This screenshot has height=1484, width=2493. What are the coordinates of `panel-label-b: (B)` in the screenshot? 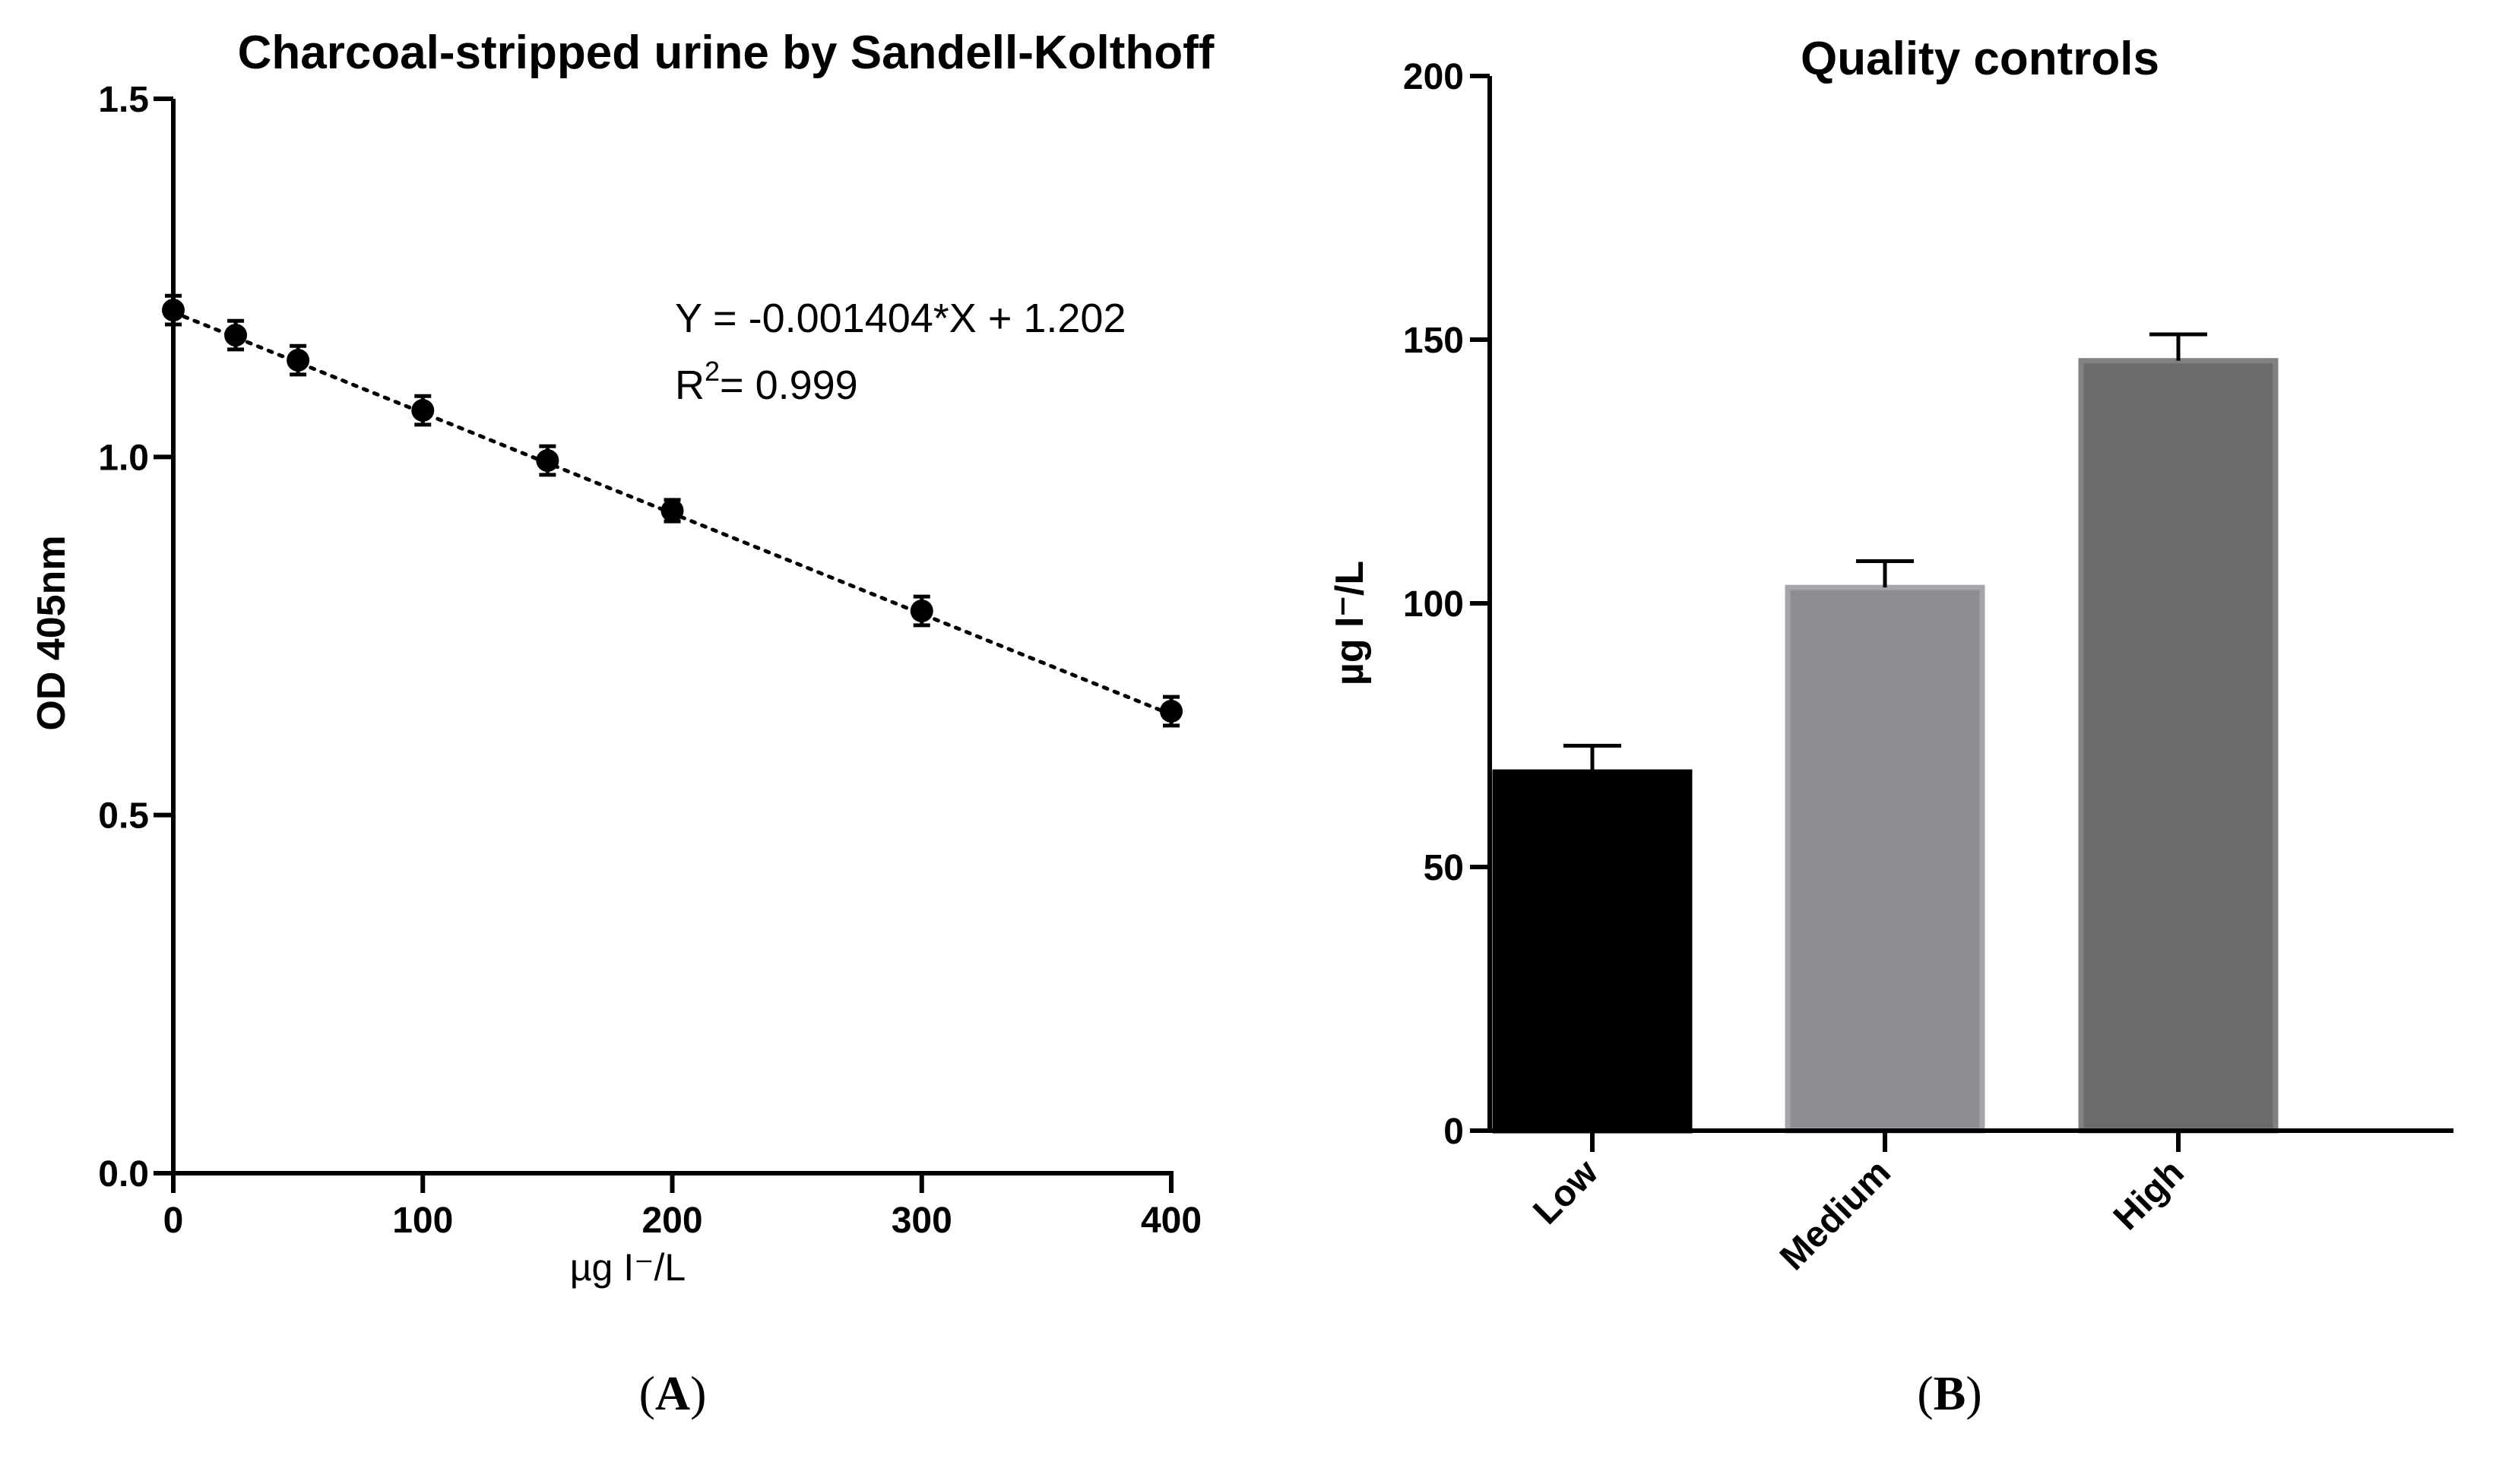 It's located at (1949, 1393).